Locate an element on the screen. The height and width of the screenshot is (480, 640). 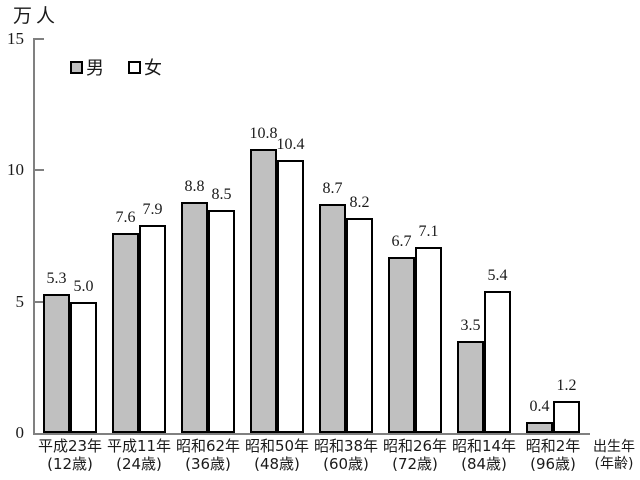
x-axis-note-line2: (年齢) is located at coordinates (614, 464).